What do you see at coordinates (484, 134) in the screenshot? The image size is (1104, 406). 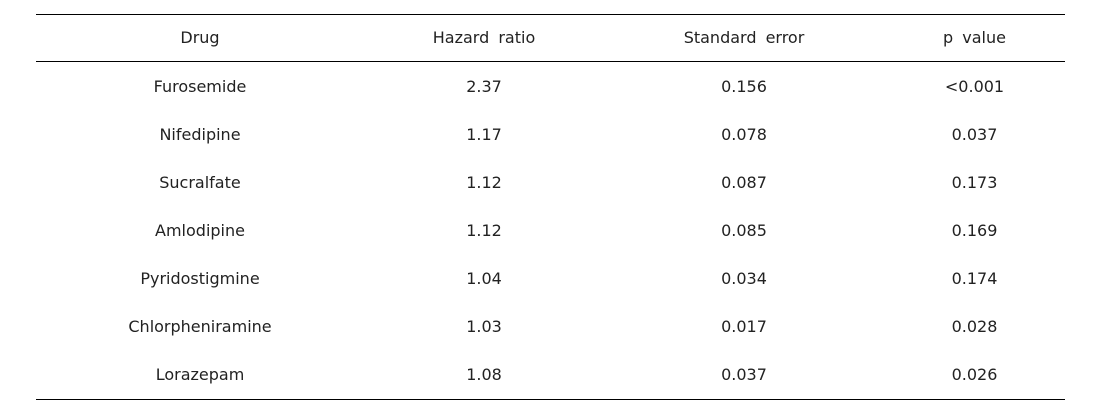 I see `cell-hazard-ratio: 1.17` at bounding box center [484, 134].